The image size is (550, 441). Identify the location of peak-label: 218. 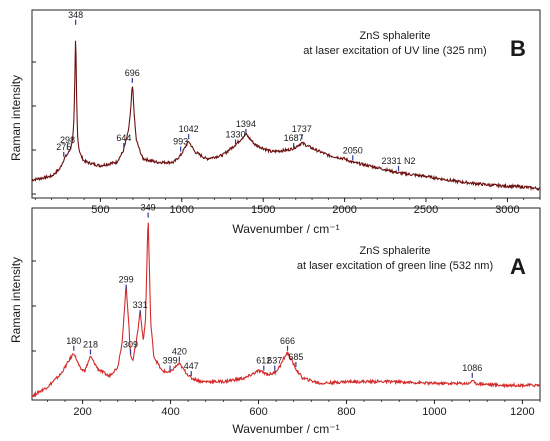
(90, 344).